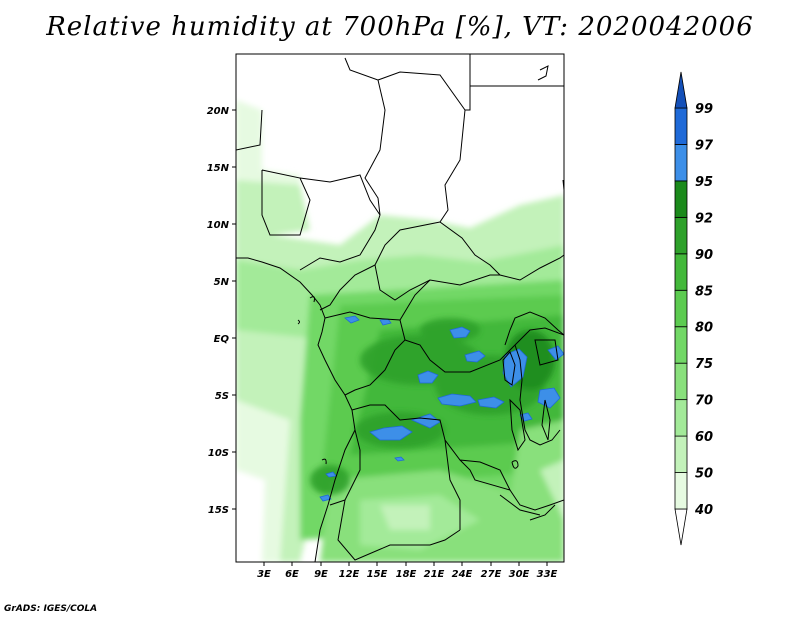  Describe the element at coordinates (264, 574) in the screenshot. I see `lon-tick-label: 3E` at that location.